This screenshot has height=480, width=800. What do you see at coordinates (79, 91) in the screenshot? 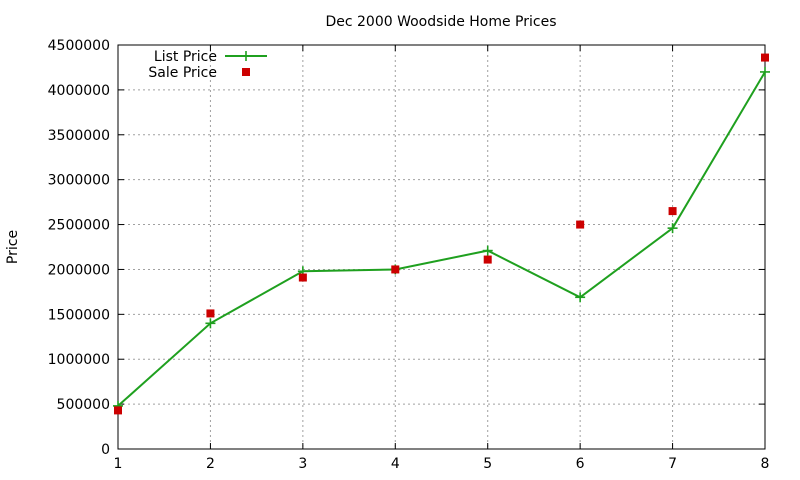
I see `y-tick-label: 4000000` at bounding box center [79, 91].